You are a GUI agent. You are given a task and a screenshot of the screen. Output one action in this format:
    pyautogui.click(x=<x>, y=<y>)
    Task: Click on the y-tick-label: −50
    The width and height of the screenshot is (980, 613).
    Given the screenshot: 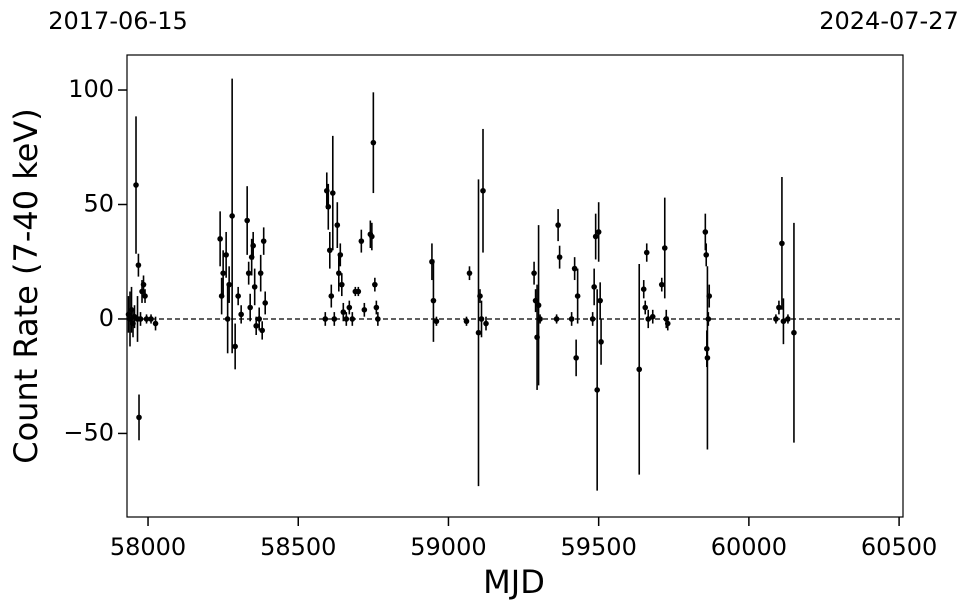 What is the action you would take?
    pyautogui.click(x=88, y=432)
    